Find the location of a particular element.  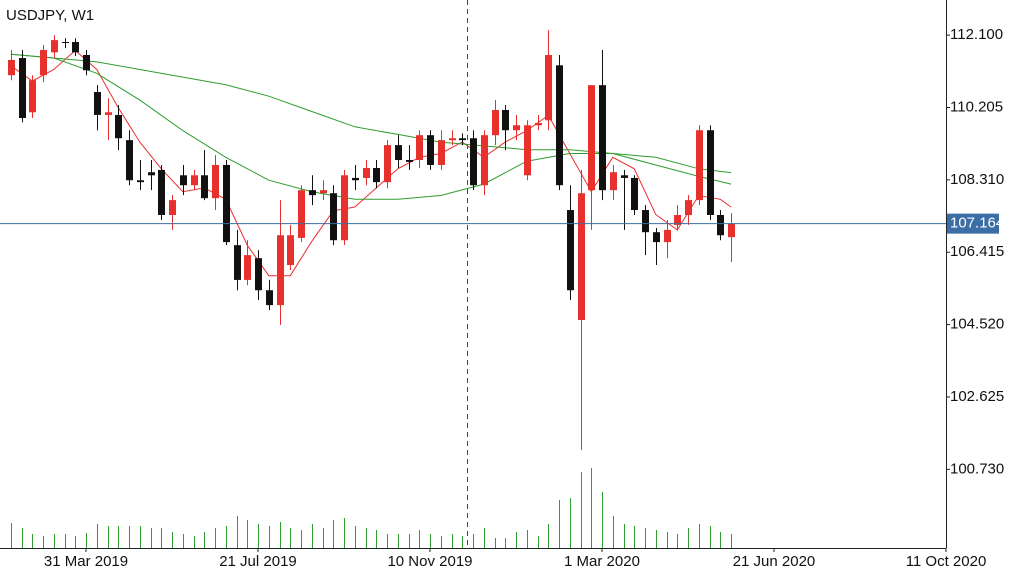

x-tick-label: 31 Mar 2019 is located at coordinates (86, 561).